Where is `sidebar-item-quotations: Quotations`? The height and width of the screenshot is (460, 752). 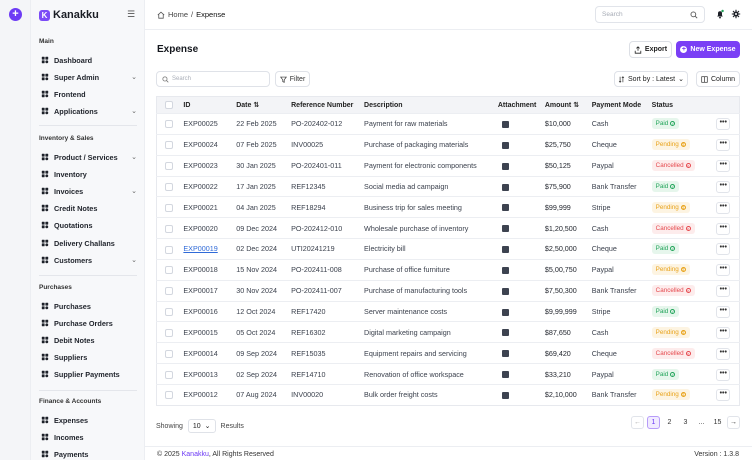 sidebar-item-quotations: Quotations is located at coordinates (89, 225).